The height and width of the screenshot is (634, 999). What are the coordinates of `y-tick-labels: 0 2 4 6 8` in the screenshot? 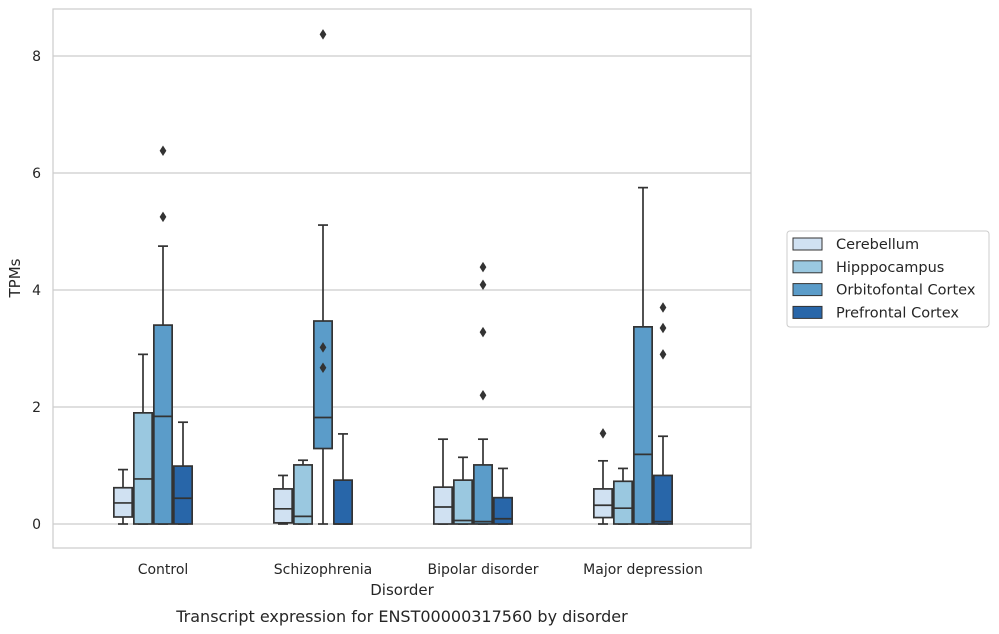 It's located at (36, 291).